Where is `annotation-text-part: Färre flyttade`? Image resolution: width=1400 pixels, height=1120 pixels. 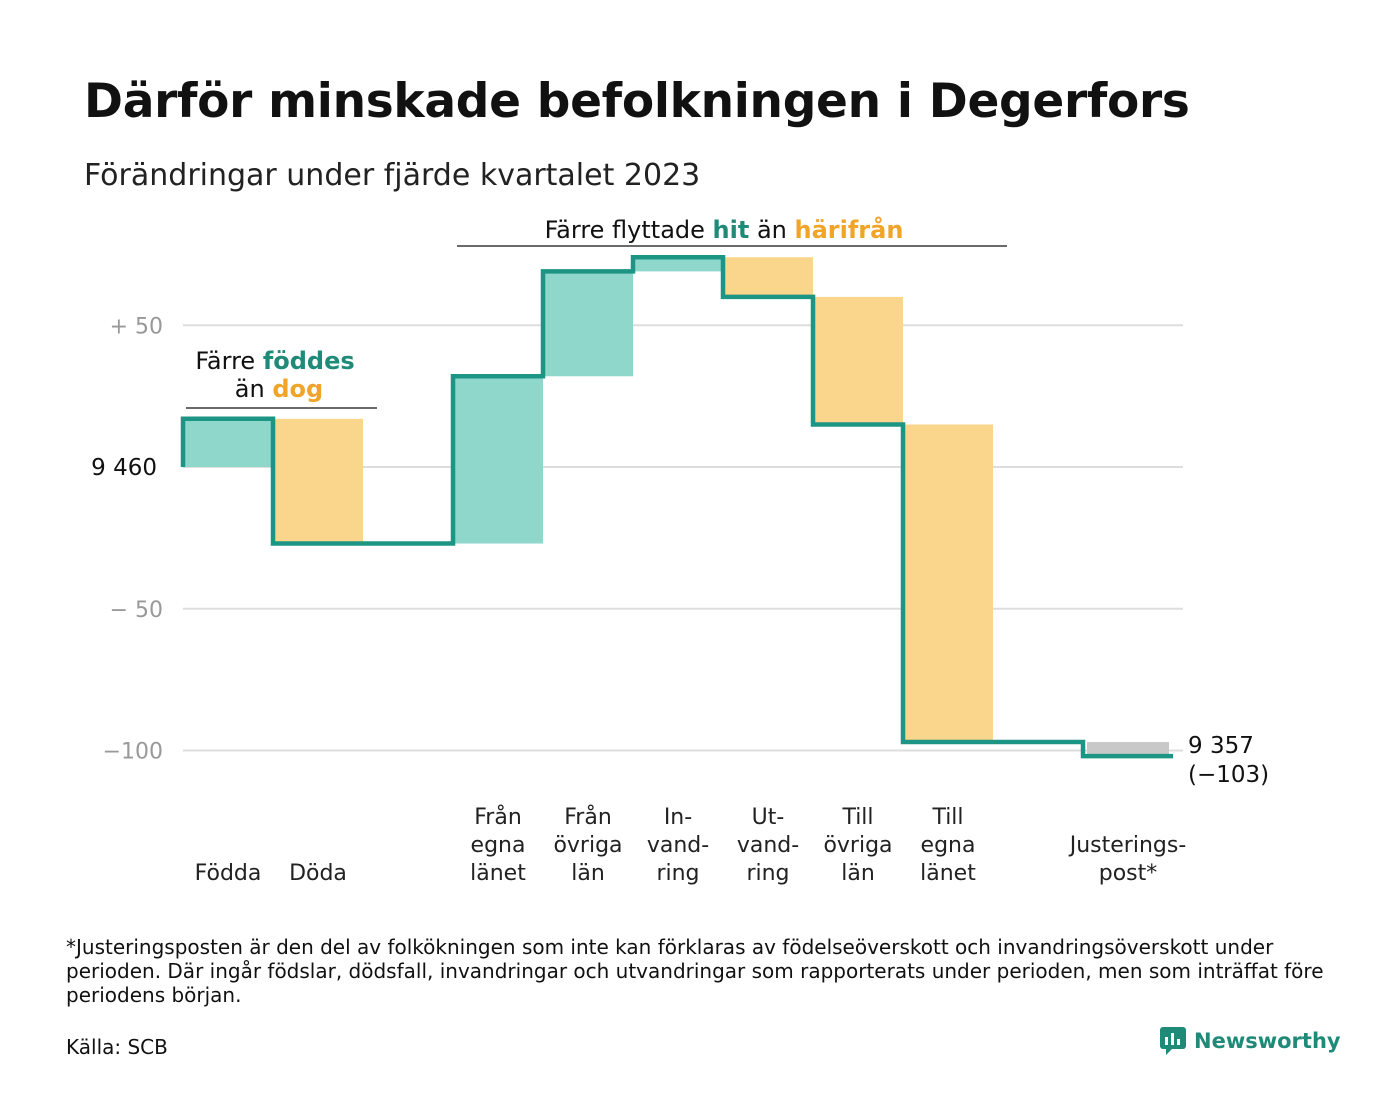 annotation-text-part: Färre flyttade is located at coordinates (629, 230).